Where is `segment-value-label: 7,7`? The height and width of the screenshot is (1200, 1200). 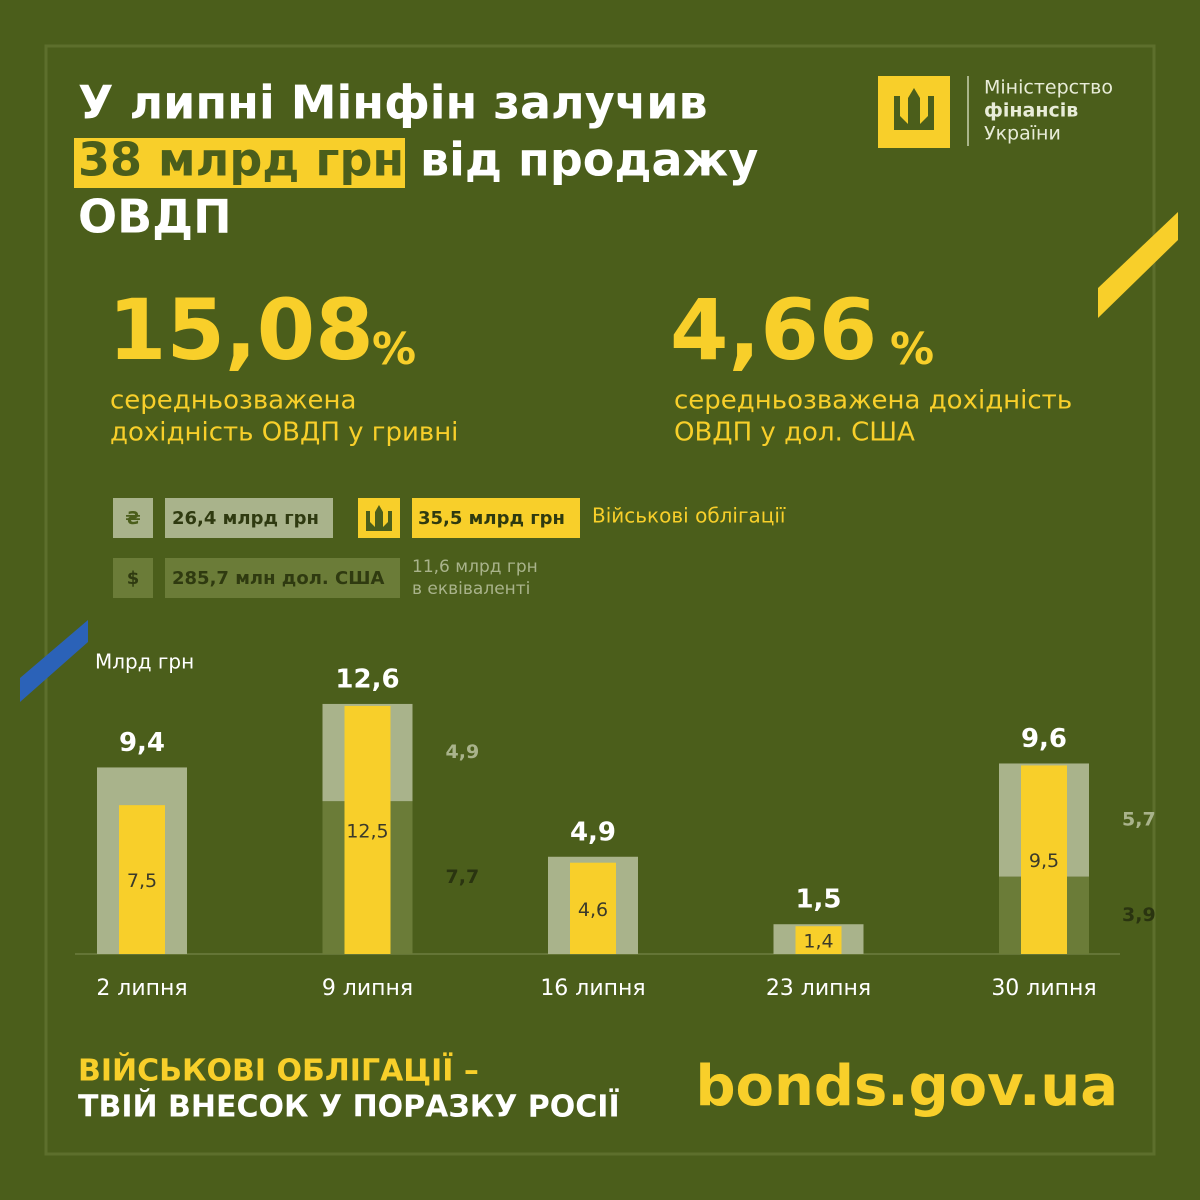
segment-value-label: 7,7 is located at coordinates (463, 877).